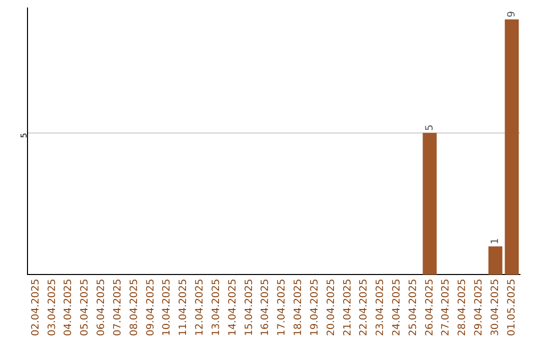  What do you see at coordinates (134, 307) in the screenshot?
I see `x-tick-label: 08.04.2025` at bounding box center [134, 307].